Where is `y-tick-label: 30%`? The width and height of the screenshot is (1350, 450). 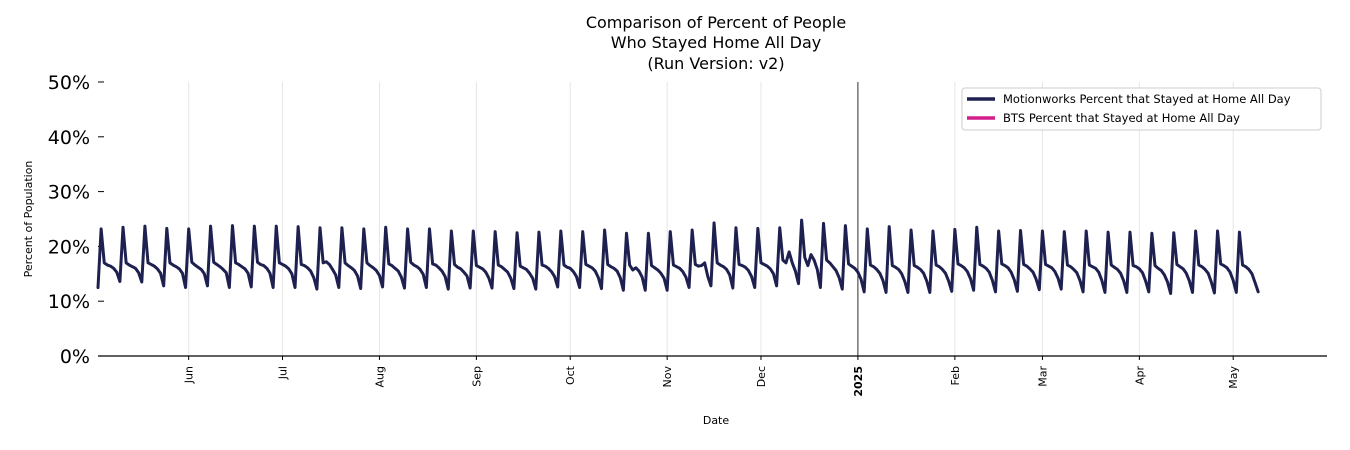 y-tick-label: 30% is located at coordinates (69, 193).